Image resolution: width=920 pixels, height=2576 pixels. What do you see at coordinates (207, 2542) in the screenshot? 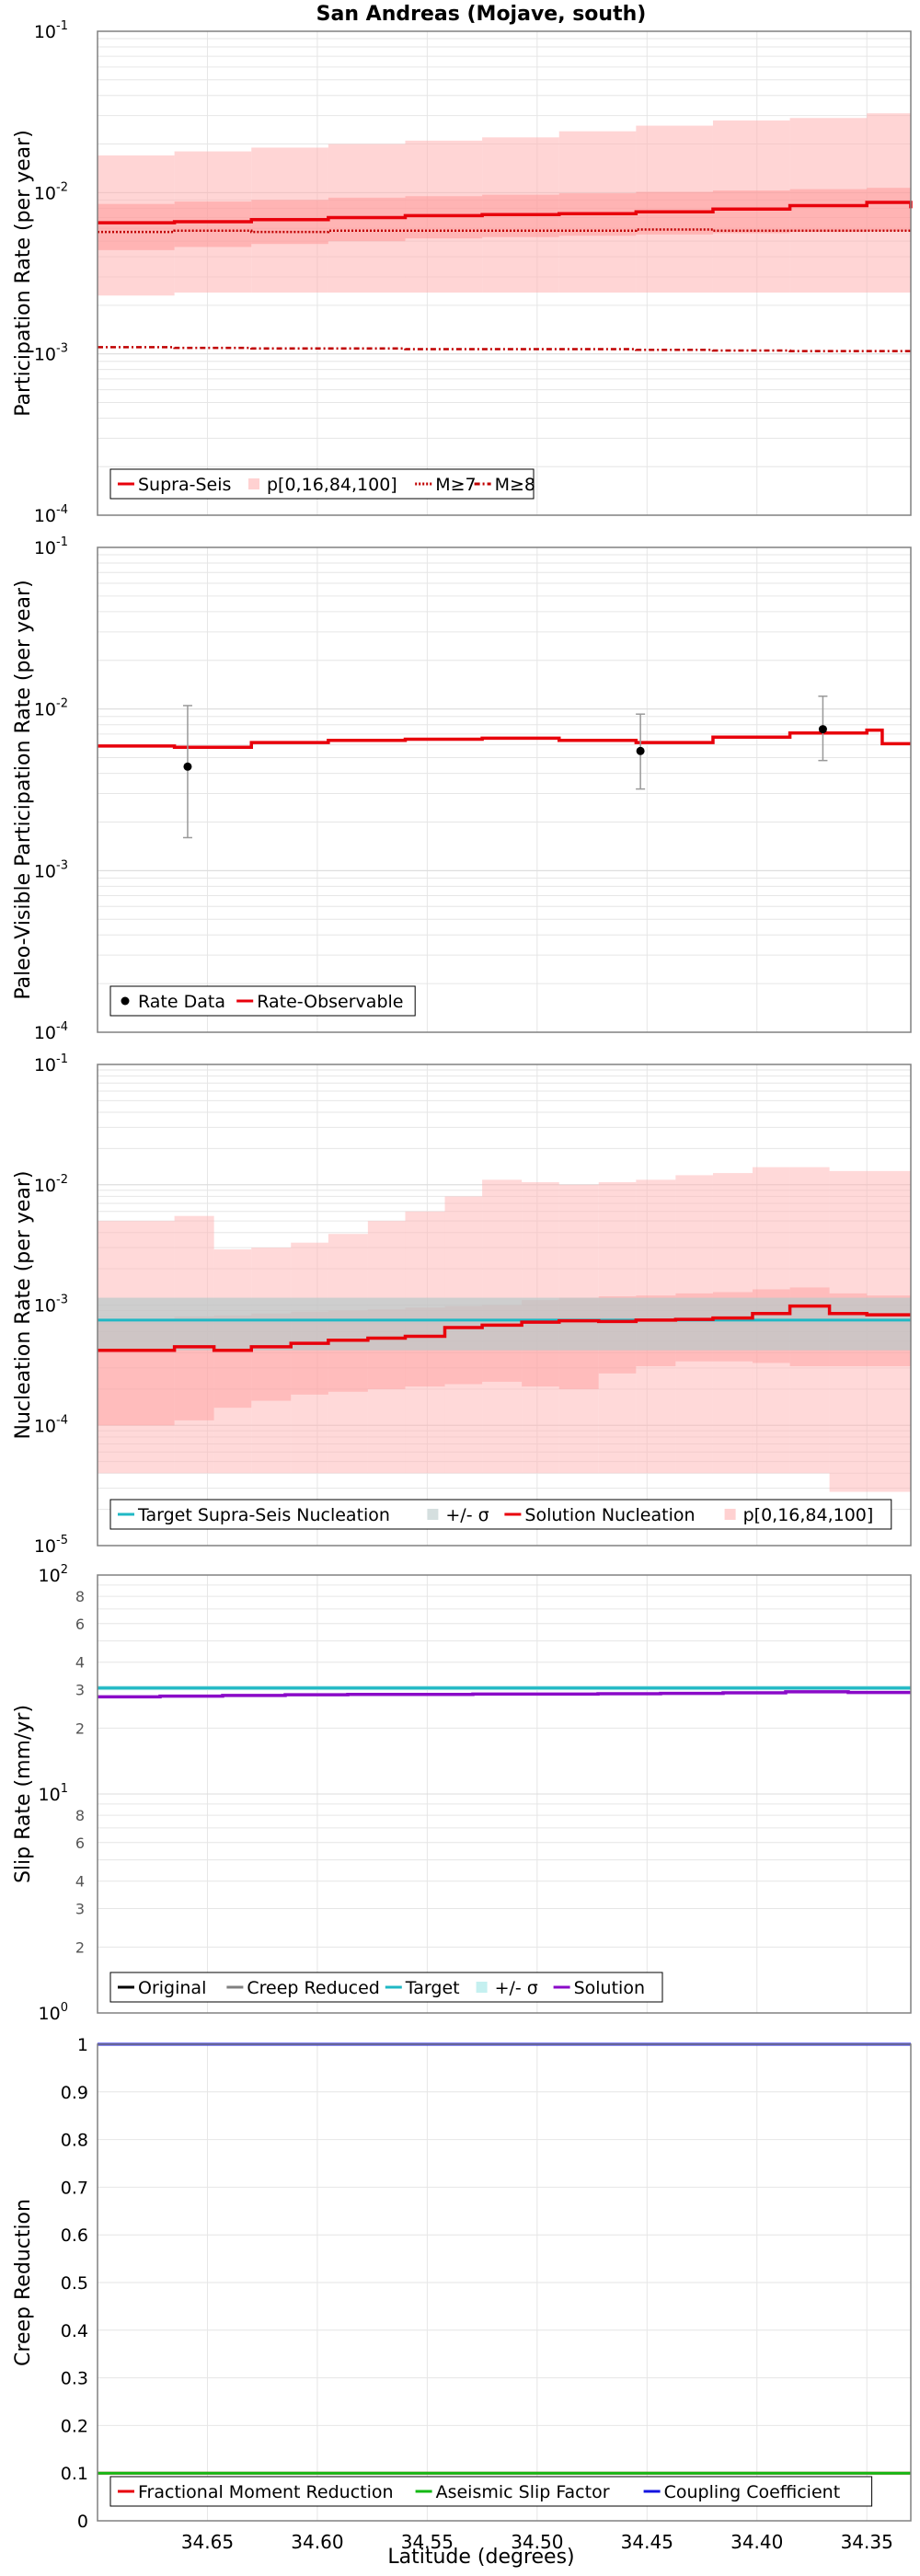
I see `x-tick-label: 34.65` at bounding box center [207, 2542].